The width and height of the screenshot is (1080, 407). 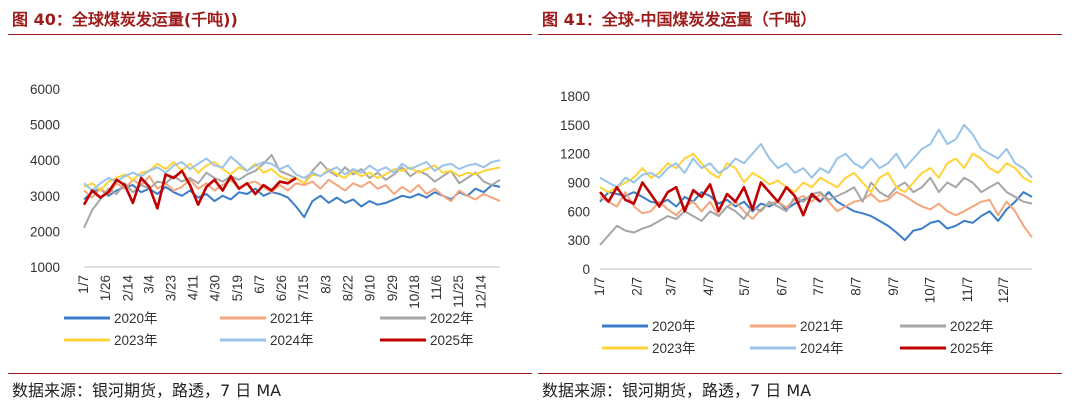 What do you see at coordinates (929, 290) in the screenshot?
I see `x-tick-label: 10/7` at bounding box center [929, 290].